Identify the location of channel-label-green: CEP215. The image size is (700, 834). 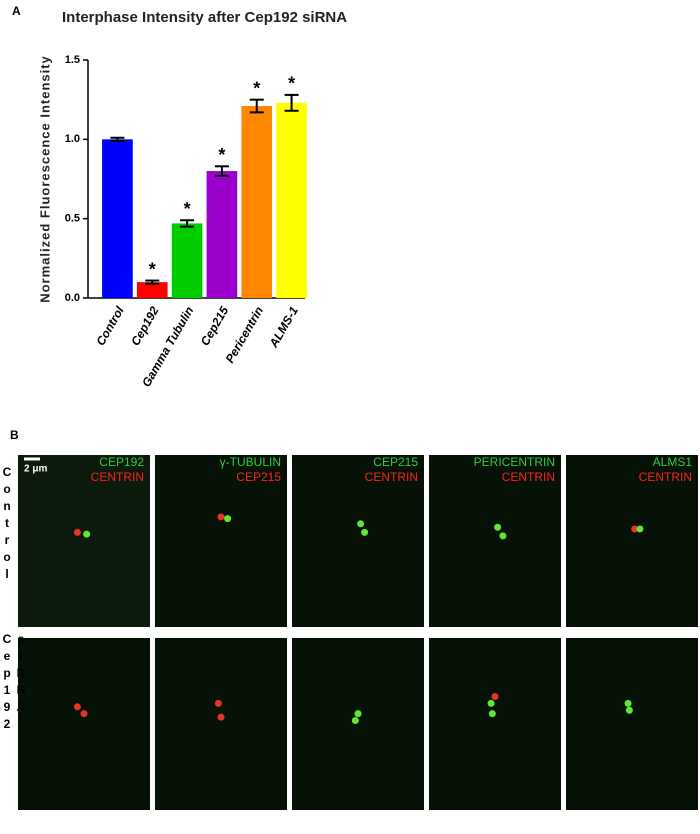
(395, 462).